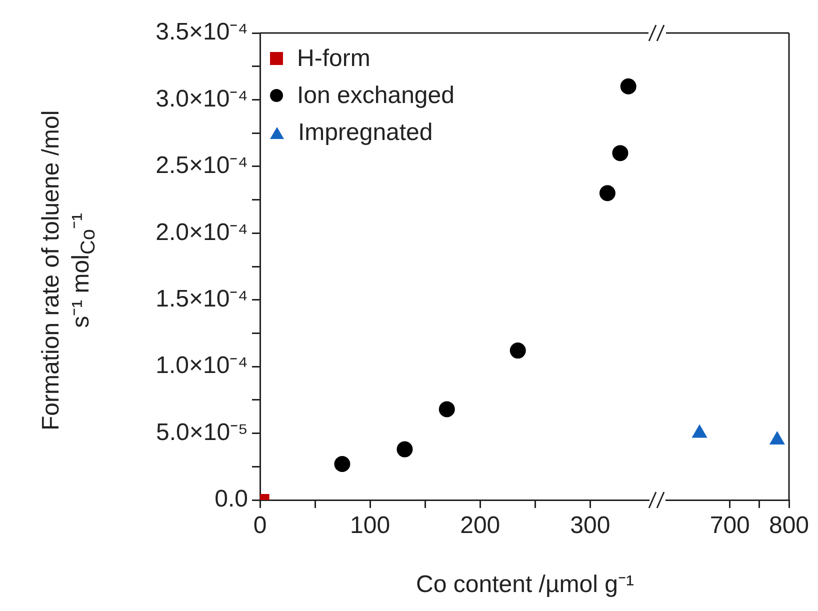  Describe the element at coordinates (202, 166) in the screenshot. I see `y-tick-label: 2.5×10⁻⁴` at that location.